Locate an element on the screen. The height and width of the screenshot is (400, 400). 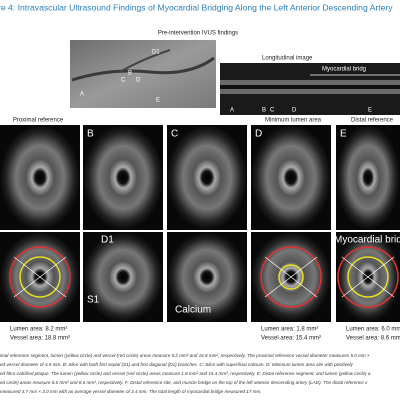
longitudinal-label: A is located at coordinates (232, 111).